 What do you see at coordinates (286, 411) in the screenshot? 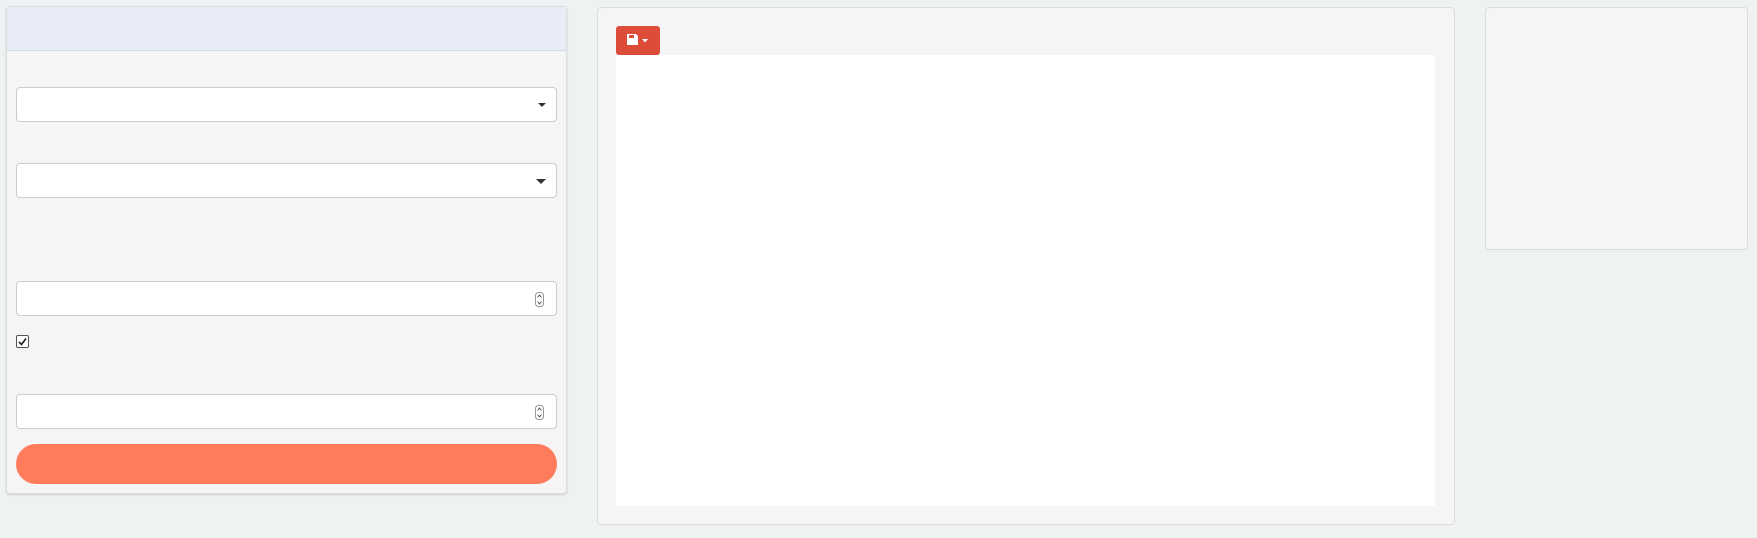
I see `number-fontsize-input` at bounding box center [286, 411].